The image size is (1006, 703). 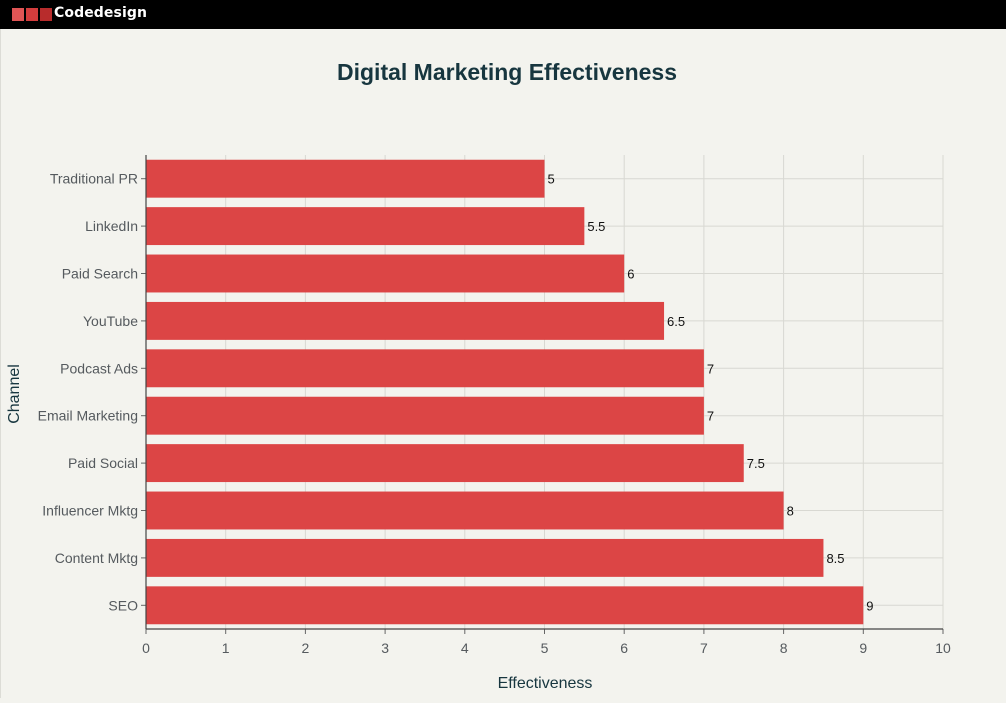 What do you see at coordinates (101, 13) in the screenshot?
I see `brand-name: Codedesign` at bounding box center [101, 13].